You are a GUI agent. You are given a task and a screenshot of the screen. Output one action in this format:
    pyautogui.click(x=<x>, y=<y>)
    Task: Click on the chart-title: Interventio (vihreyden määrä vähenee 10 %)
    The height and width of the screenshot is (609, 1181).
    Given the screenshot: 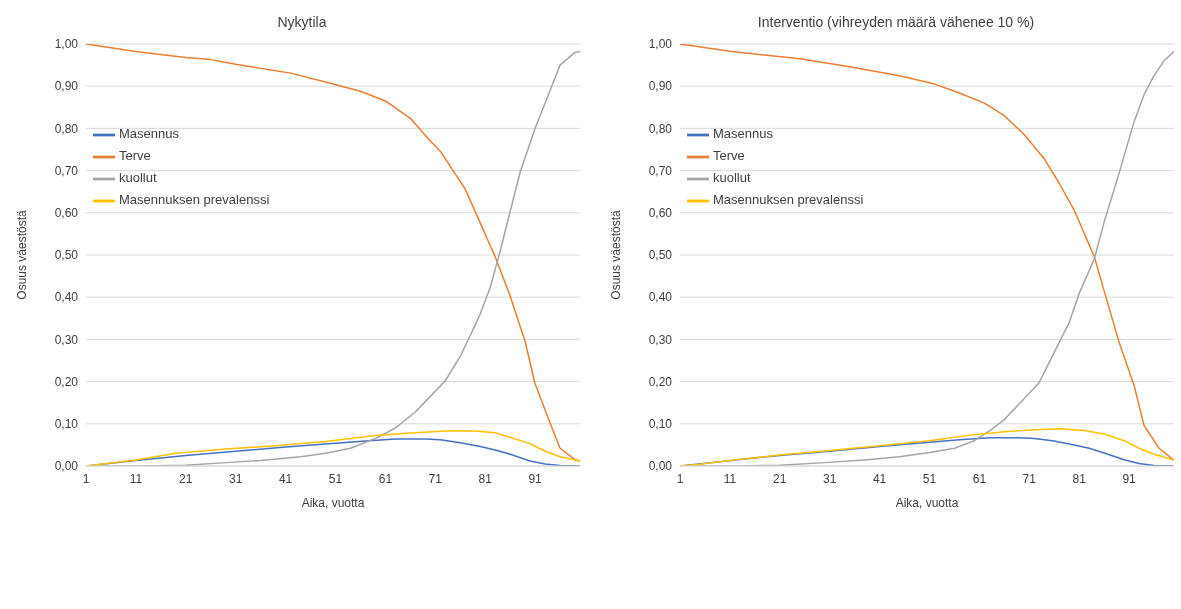 What is the action you would take?
    pyautogui.click(x=896, y=22)
    